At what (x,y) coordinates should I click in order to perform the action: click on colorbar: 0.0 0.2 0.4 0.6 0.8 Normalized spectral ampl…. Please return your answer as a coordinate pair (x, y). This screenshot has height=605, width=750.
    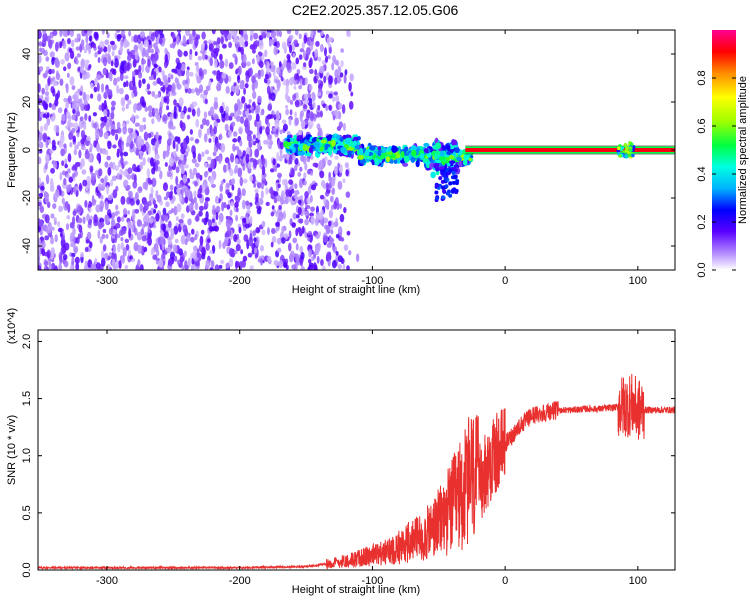
    Looking at the image, I should click on (722, 154).